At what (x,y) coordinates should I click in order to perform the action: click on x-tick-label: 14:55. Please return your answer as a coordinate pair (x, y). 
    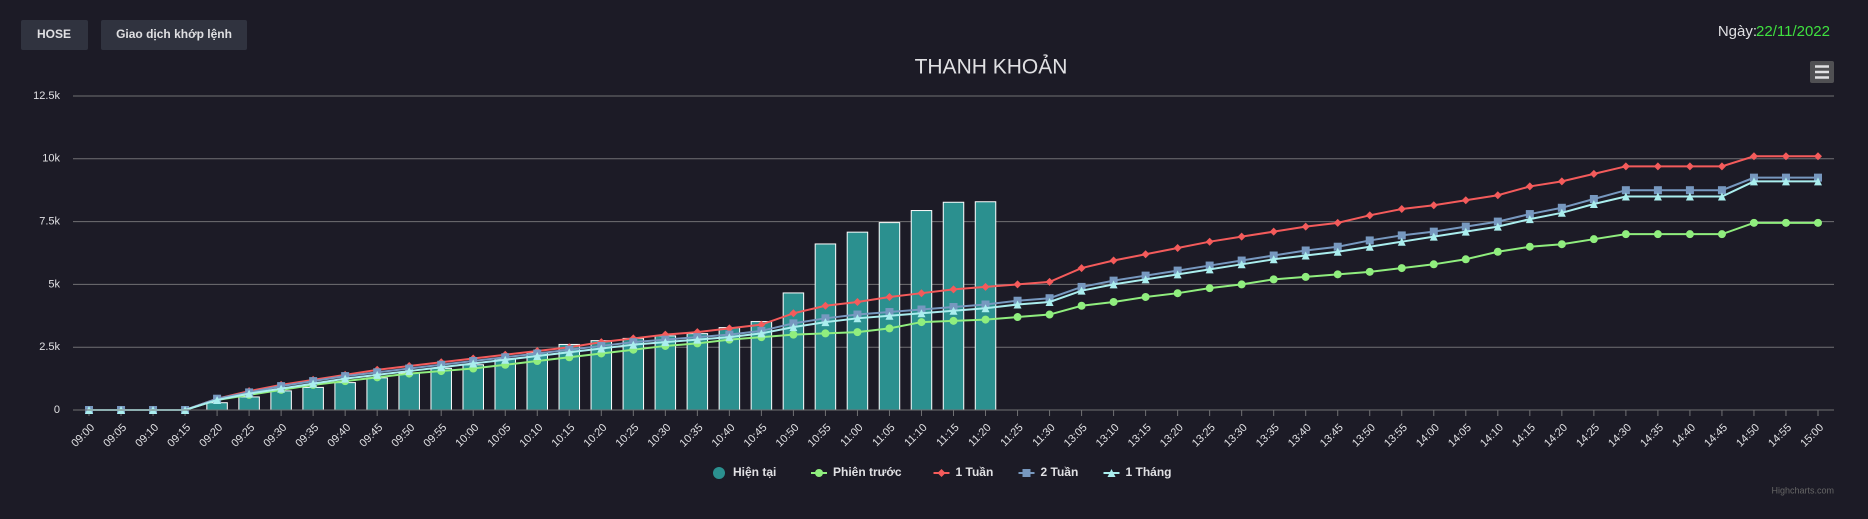
    Looking at the image, I should click on (1780, 436).